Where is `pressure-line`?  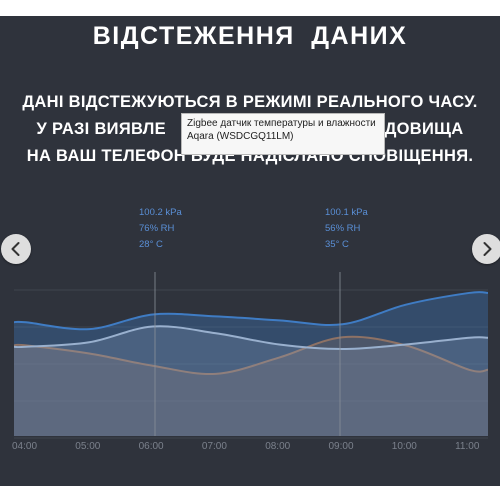 pressure-line is located at coordinates (251, 311).